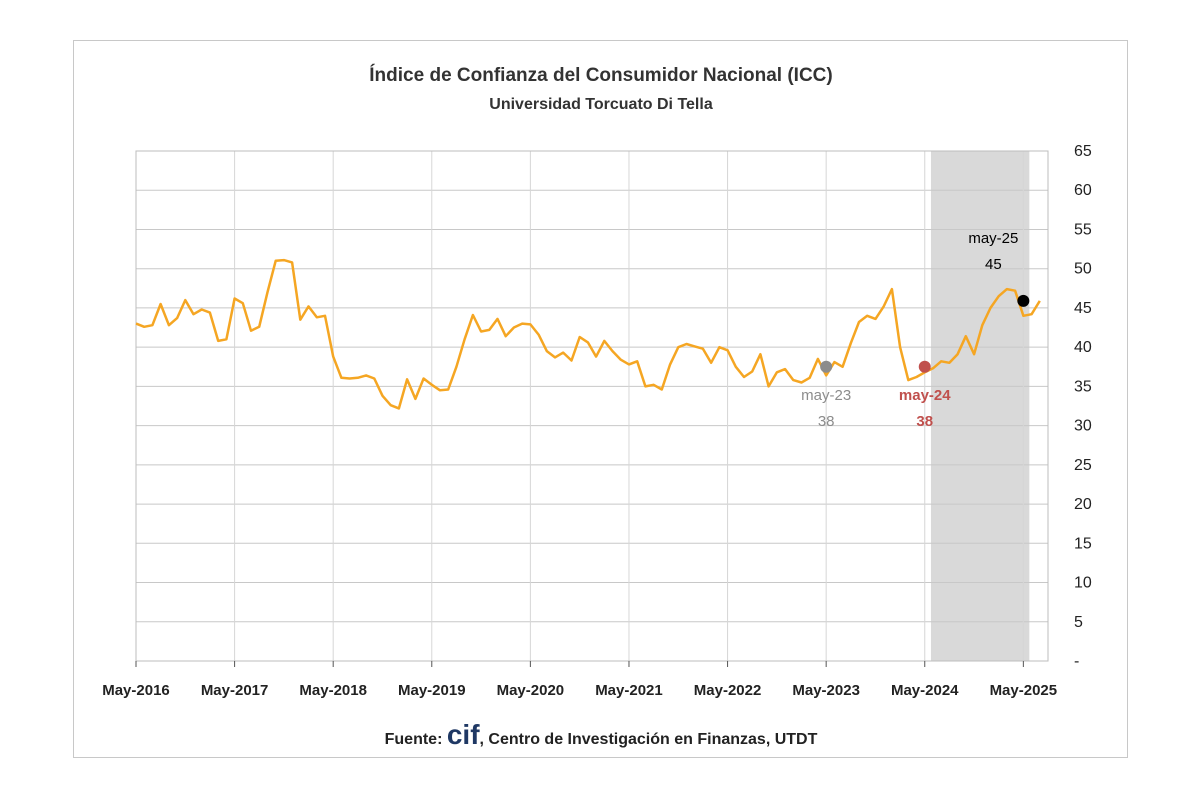 The image size is (1200, 800). What do you see at coordinates (1083, 504) in the screenshot?
I see `y-tick-label: 20` at bounding box center [1083, 504].